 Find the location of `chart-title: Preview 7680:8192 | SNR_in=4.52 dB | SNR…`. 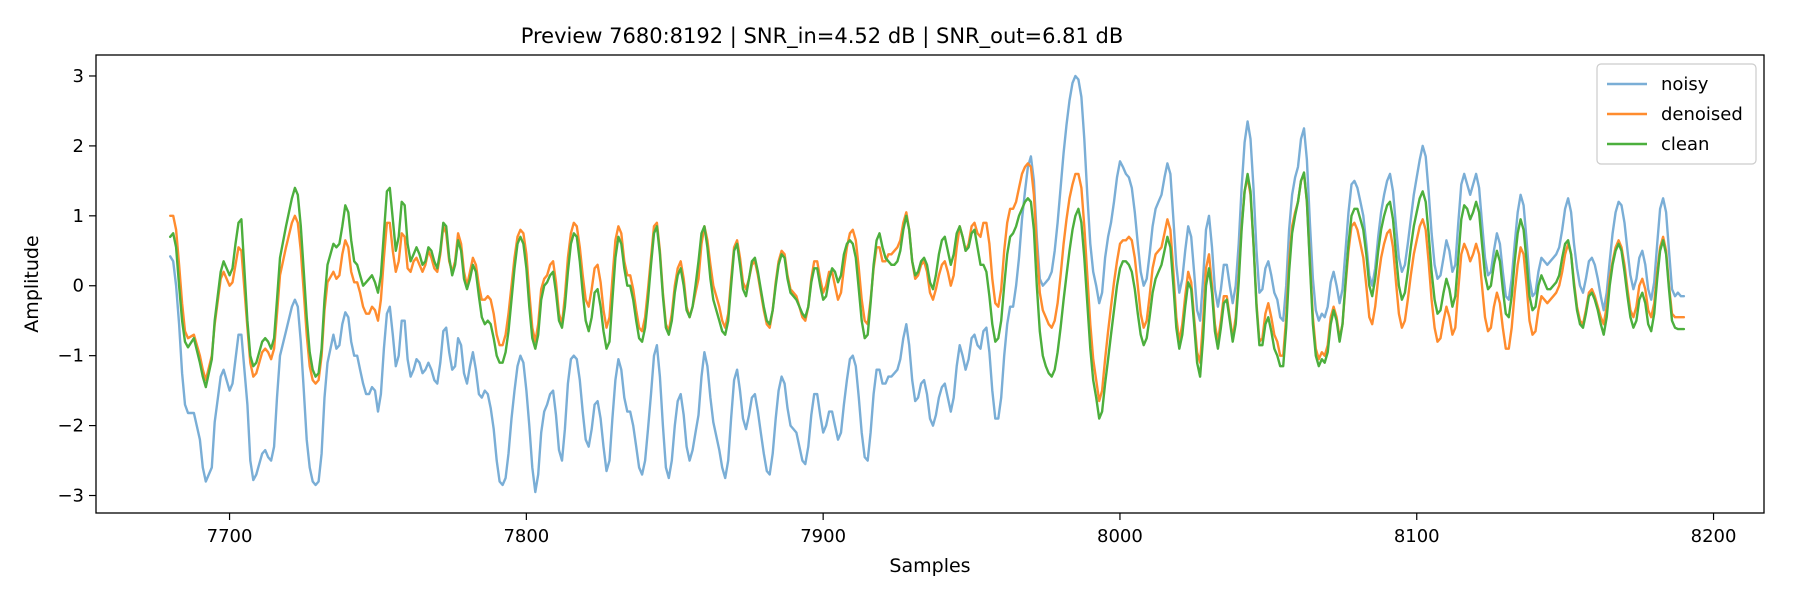

chart-title: Preview 7680:8192 | SNR_in=4.52 dB | SNR… is located at coordinates (822, 36).